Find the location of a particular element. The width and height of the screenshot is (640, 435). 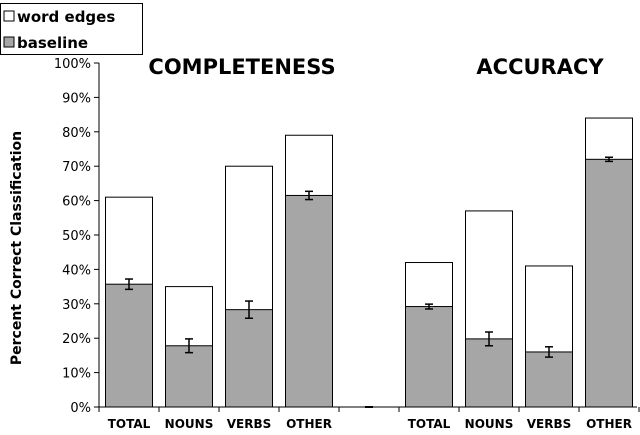

y-tick-label: 40% is located at coordinates (76, 270).